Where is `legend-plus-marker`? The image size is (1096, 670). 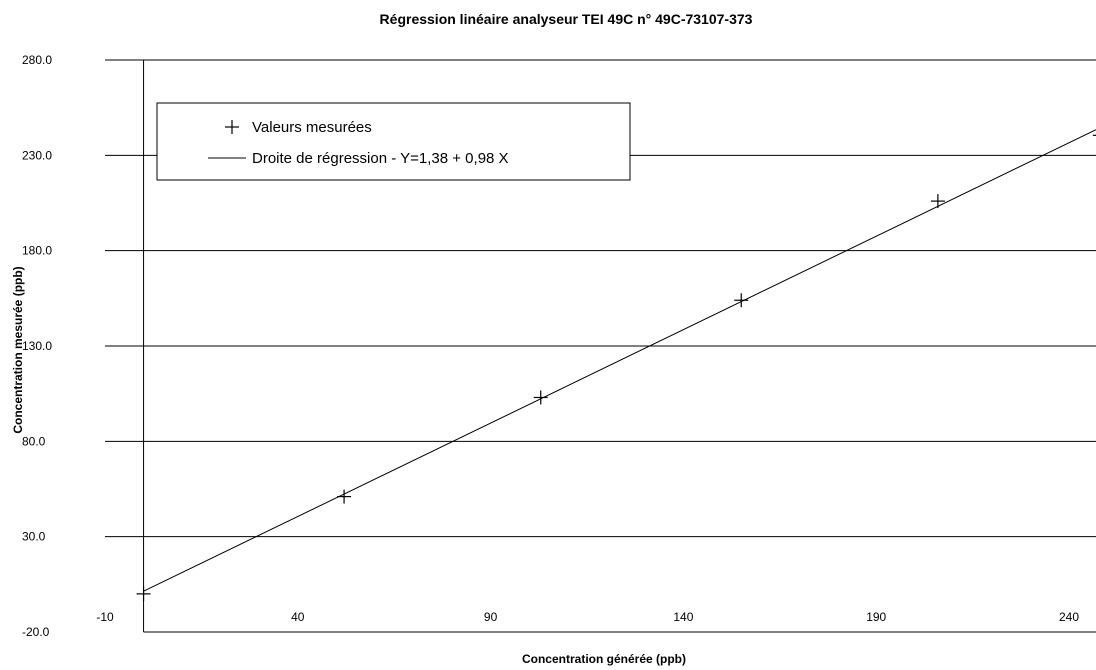
legend-plus-marker is located at coordinates (232, 127).